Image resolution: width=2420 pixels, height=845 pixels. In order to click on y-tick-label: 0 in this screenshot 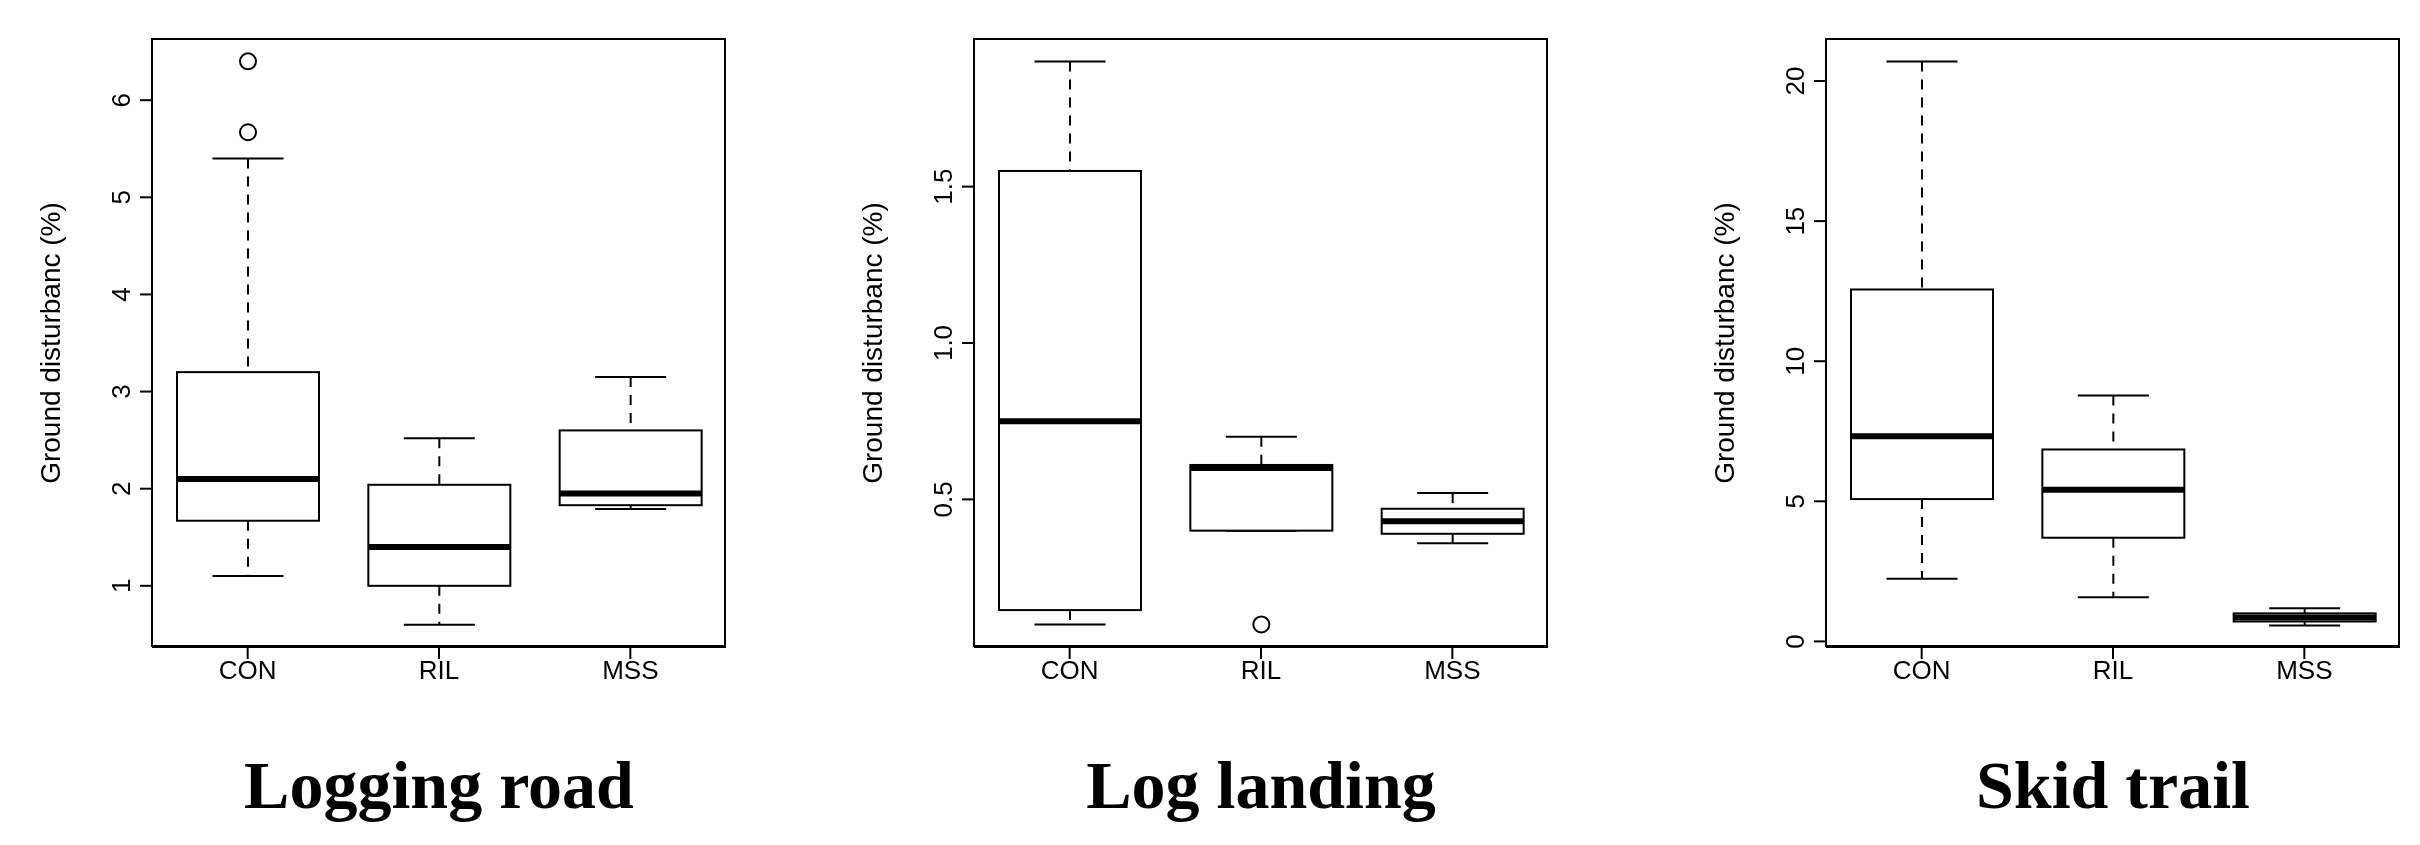, I will do `click(1795, 641)`.